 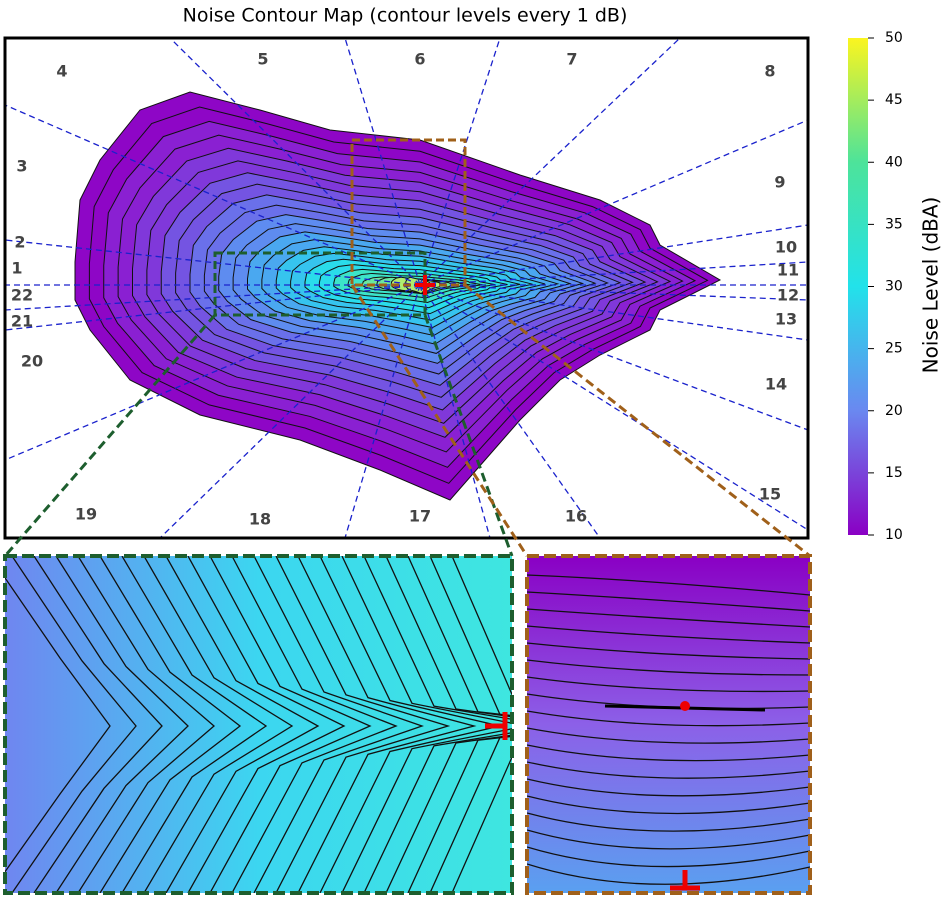 What do you see at coordinates (770, 494) in the screenshot?
I see `sector-label: 15` at bounding box center [770, 494].